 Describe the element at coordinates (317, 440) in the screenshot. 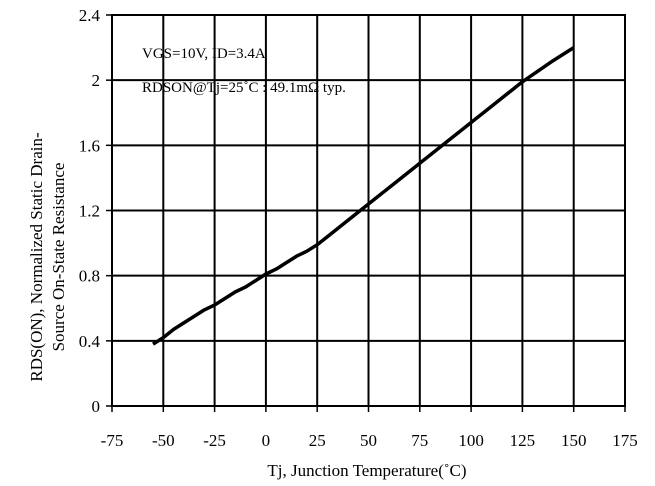

I see `x-tick-label: 25` at that location.